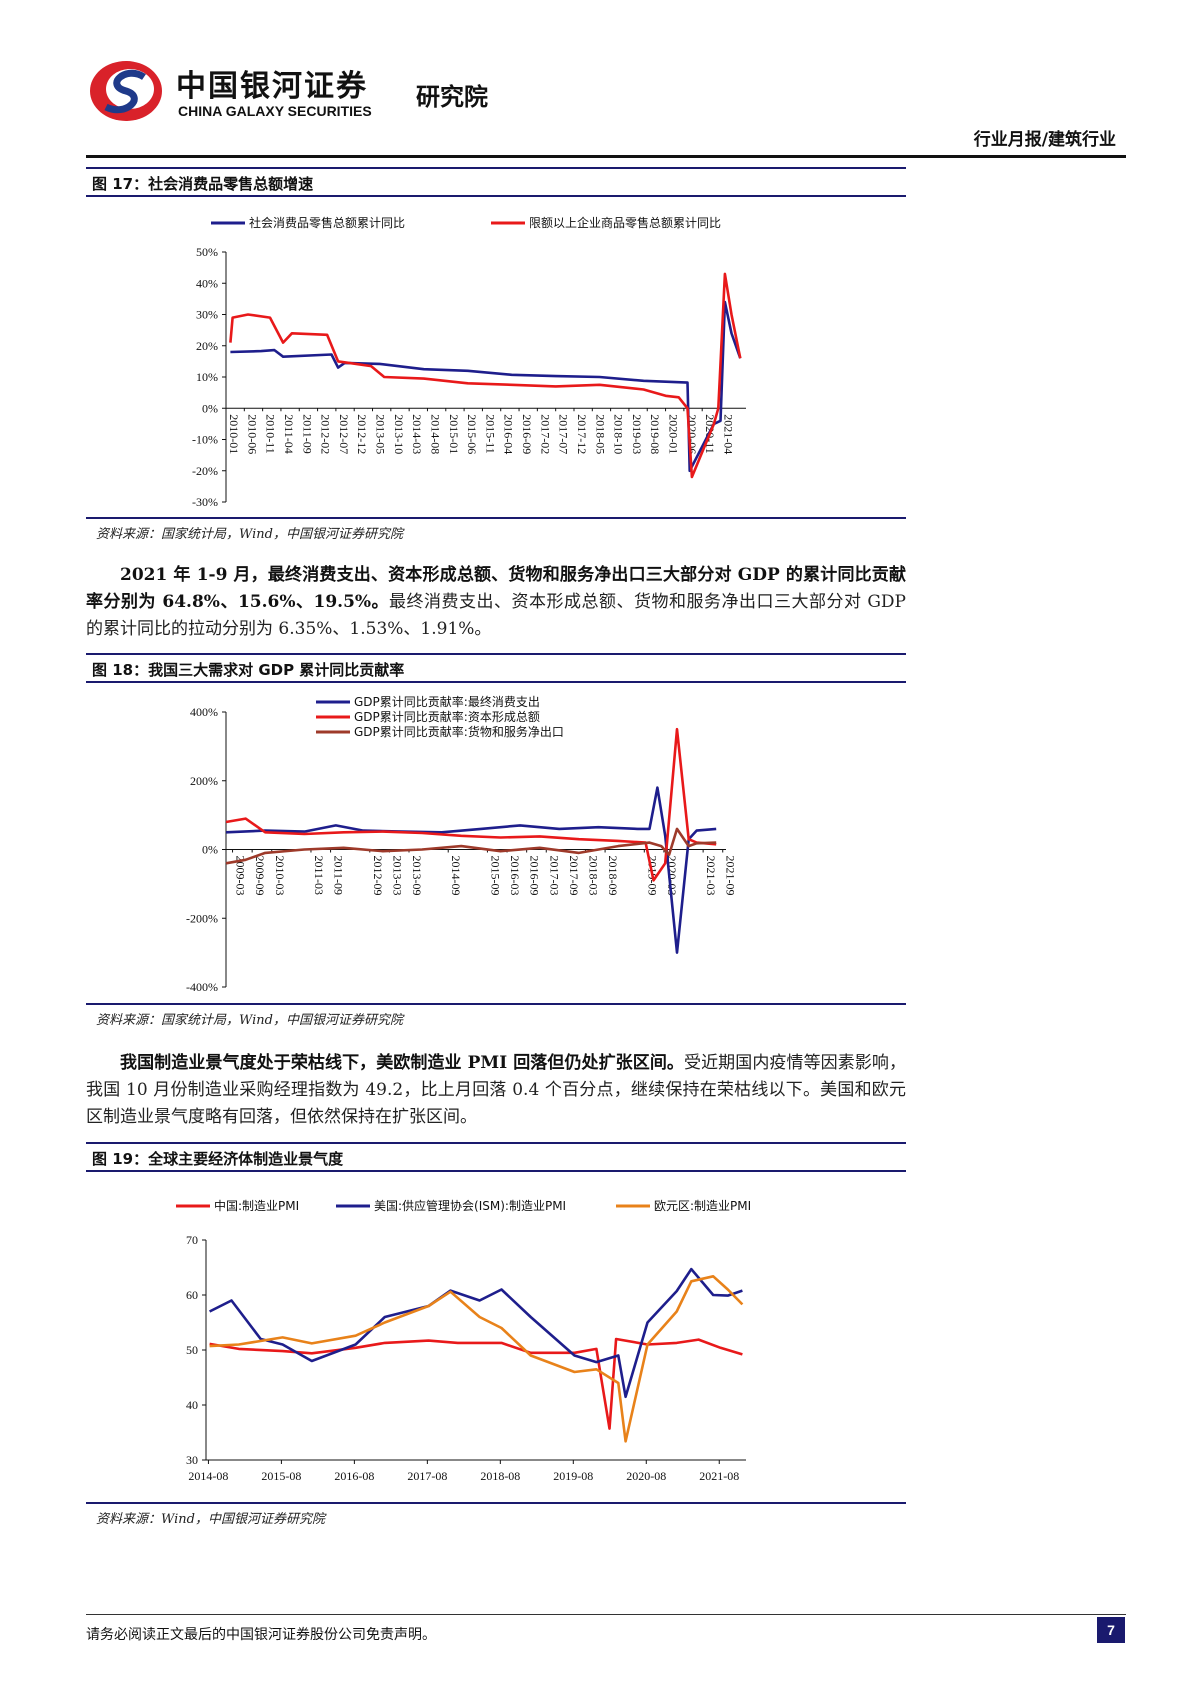 The height and width of the screenshot is (1698, 1200). I want to click on fig18-x-tick-label: 2013-03, so click(397, 876).